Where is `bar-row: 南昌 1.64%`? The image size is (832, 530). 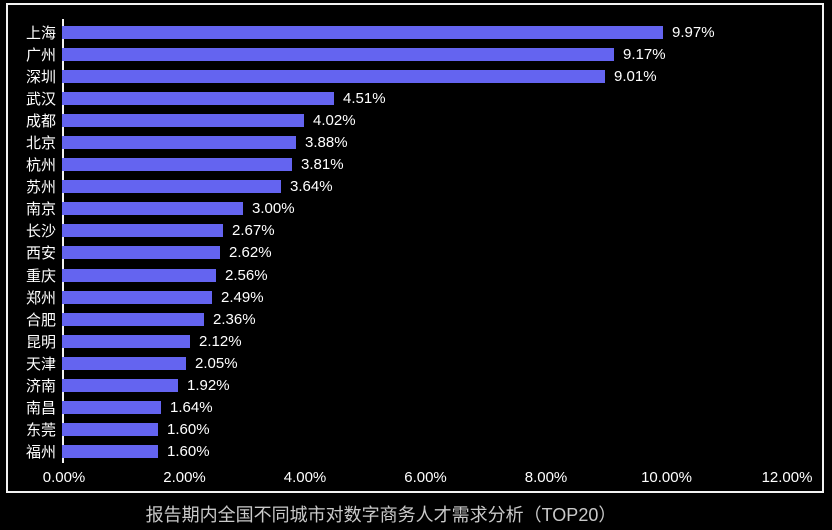 bar-row: 南昌 1.64% is located at coordinates (415, 408).